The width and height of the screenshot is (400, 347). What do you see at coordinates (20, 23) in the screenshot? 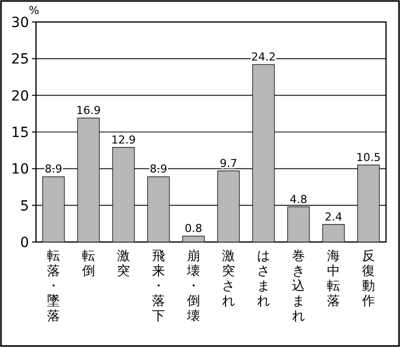
I see `y-tick-label: 30` at bounding box center [20, 23].